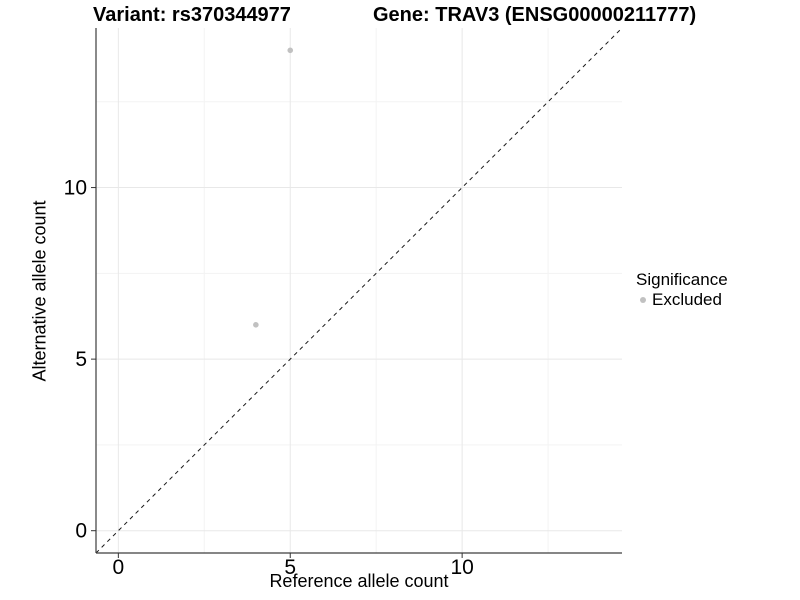  I want to click on x-axis-tick-label: 10, so click(461, 567).